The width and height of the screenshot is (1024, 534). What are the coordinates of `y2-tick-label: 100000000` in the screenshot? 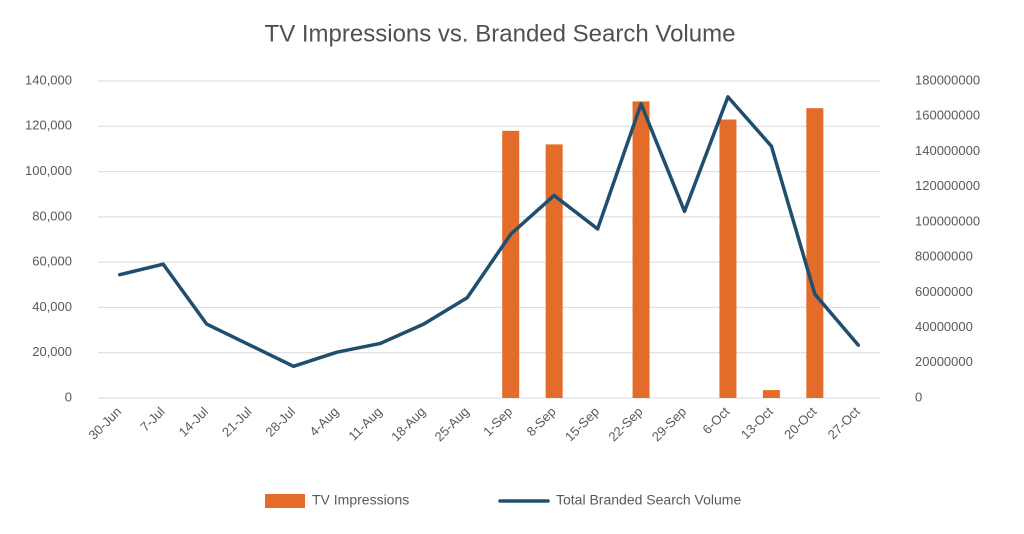 It's located at (947, 220).